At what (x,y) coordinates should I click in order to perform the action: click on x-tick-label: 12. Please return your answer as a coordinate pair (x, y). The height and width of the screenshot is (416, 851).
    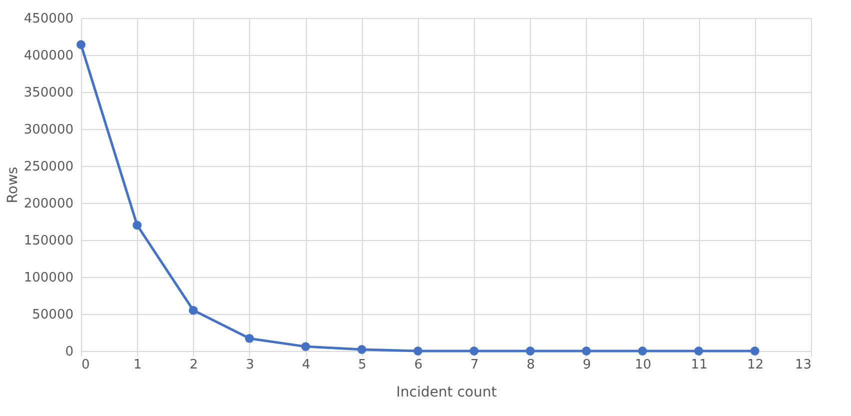
    Looking at the image, I should click on (755, 365).